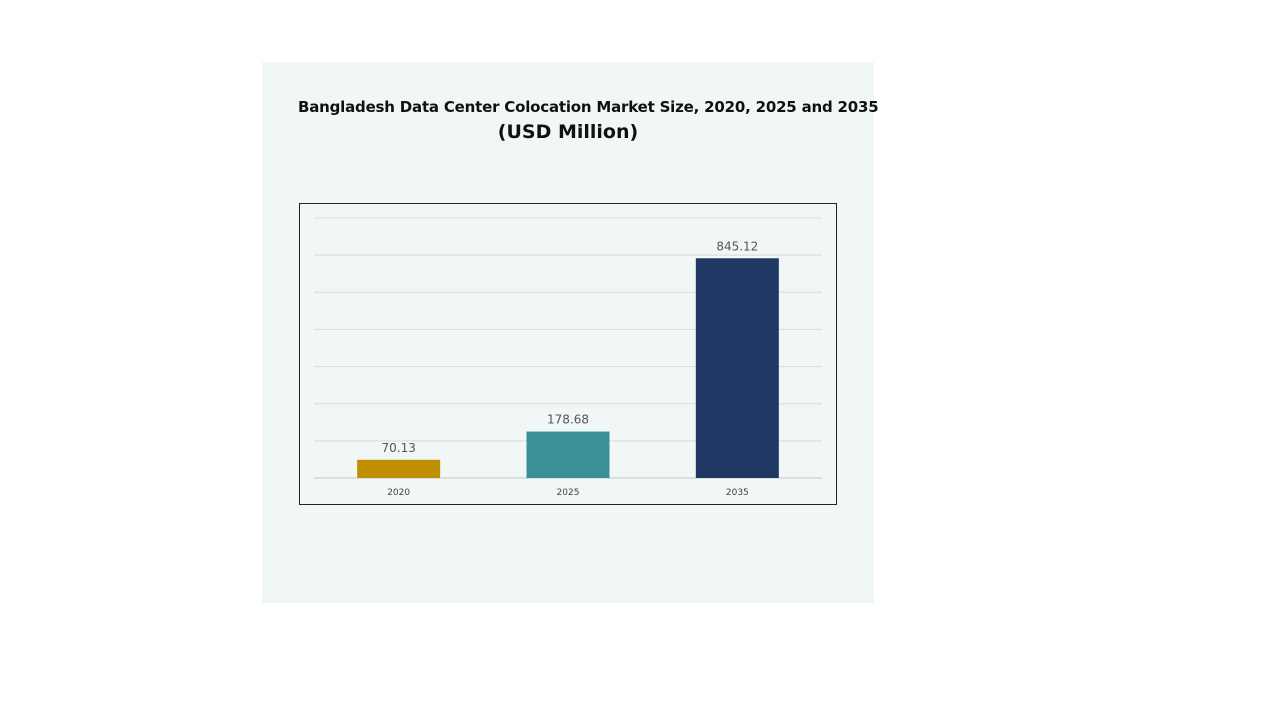 The image size is (1280, 720). I want to click on x-tick-label-2020: 2020, so click(398, 493).